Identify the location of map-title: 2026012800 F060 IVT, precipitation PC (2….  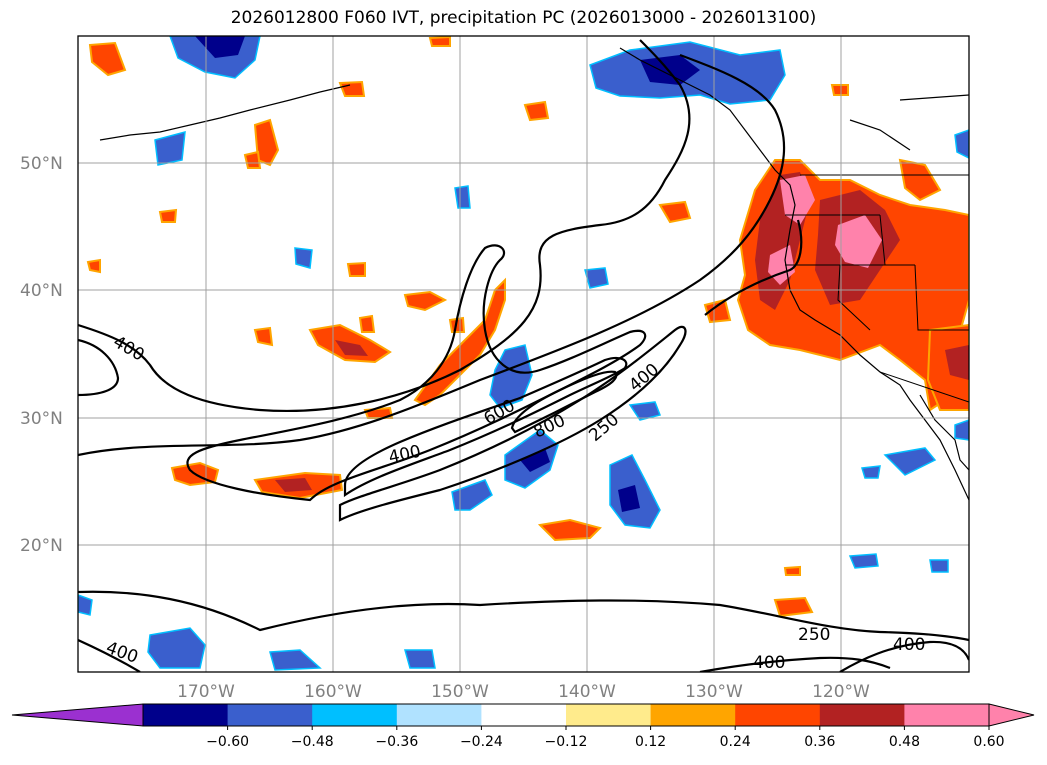
(523, 18).